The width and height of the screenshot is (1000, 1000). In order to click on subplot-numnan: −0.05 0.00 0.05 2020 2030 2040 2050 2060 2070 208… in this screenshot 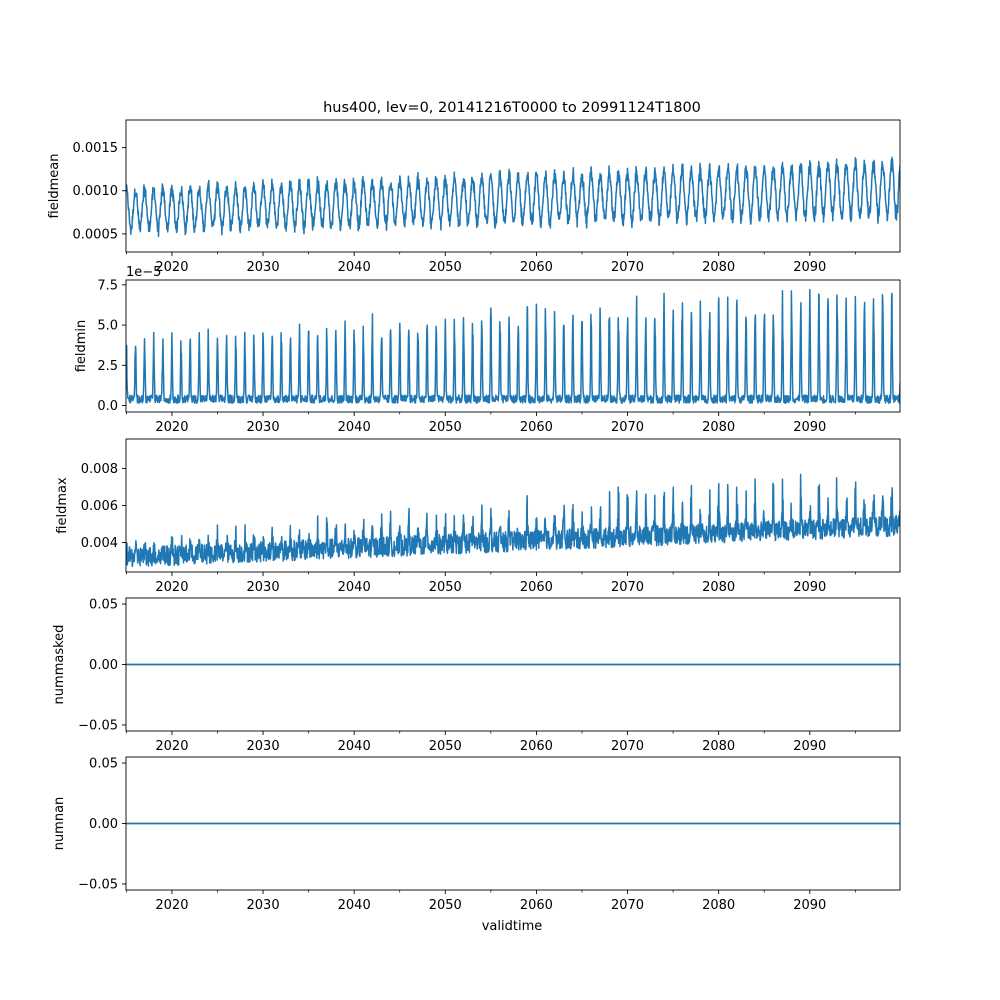, I will do `click(476, 835)`.